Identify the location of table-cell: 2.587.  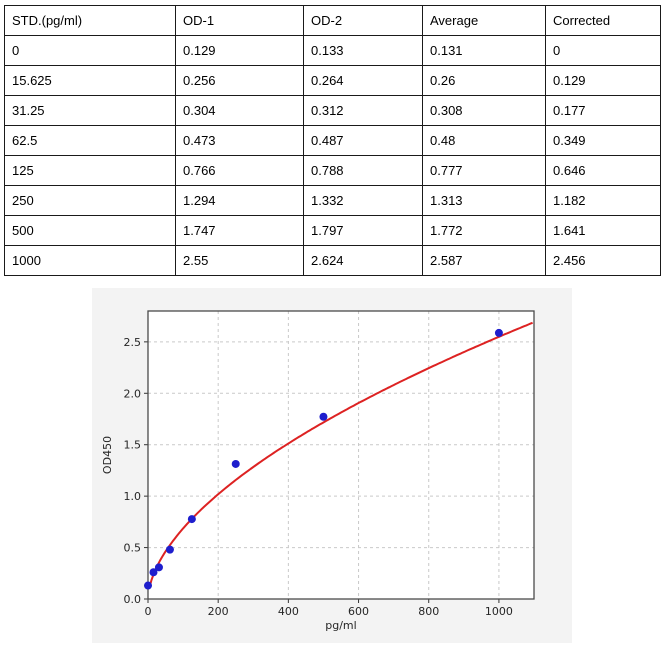
(484, 260).